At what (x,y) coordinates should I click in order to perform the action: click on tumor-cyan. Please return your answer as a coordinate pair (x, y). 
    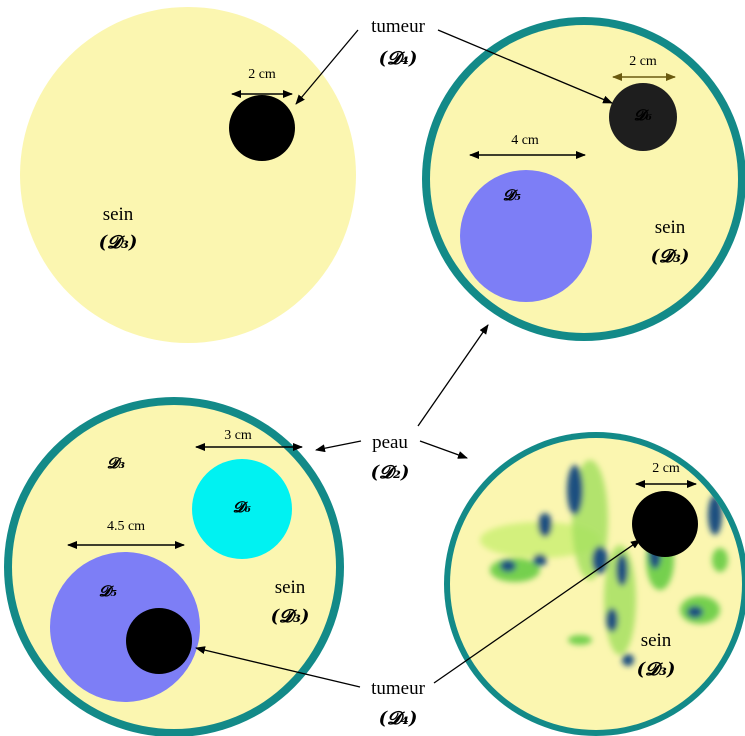
    Looking at the image, I should click on (242, 509).